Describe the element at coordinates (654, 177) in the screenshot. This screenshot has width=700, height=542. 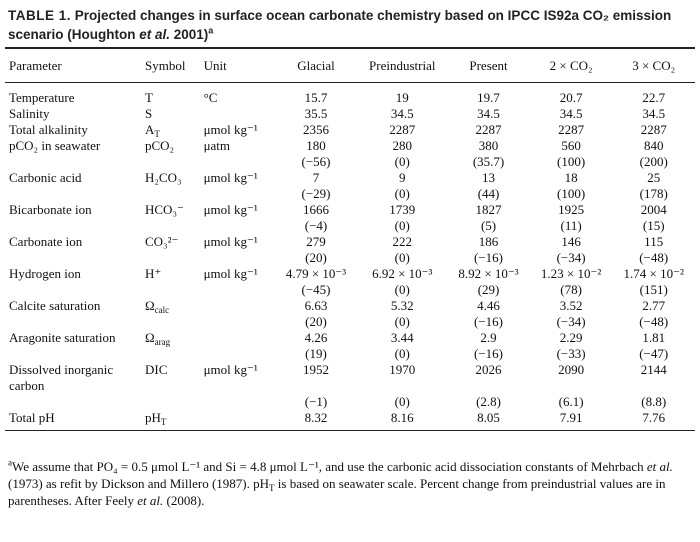
I see `value: 25` at that location.